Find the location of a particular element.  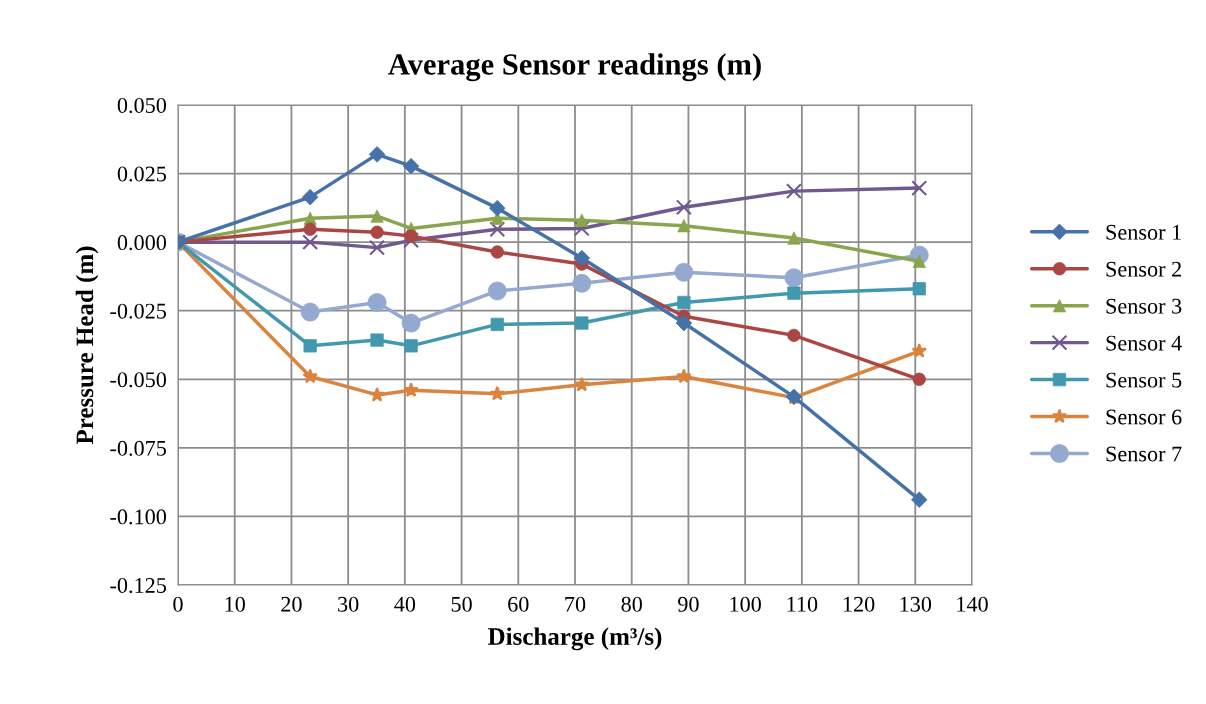

y-axis-title: Pressure Head (m) is located at coordinates (87, 345).